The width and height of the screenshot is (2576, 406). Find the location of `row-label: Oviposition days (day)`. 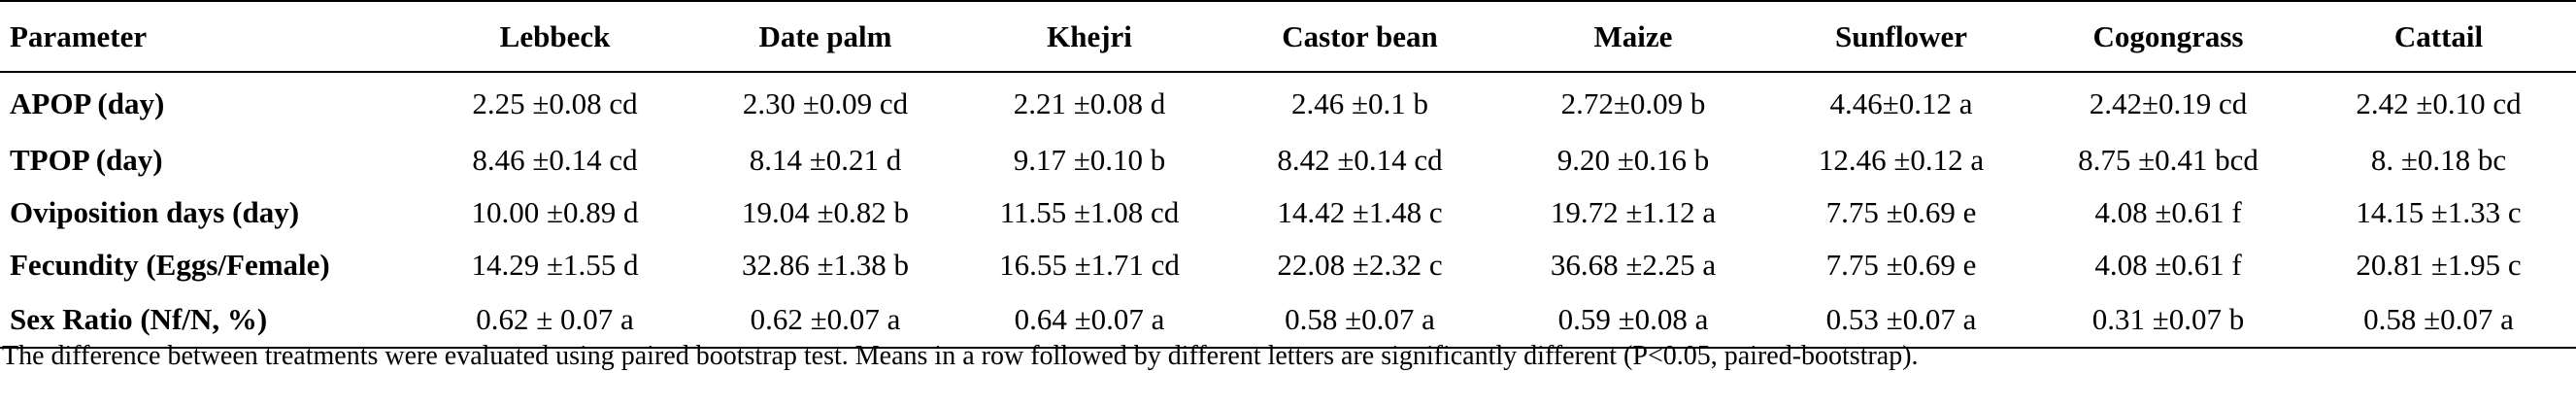

row-label: Oviposition days (day) is located at coordinates (155, 211).